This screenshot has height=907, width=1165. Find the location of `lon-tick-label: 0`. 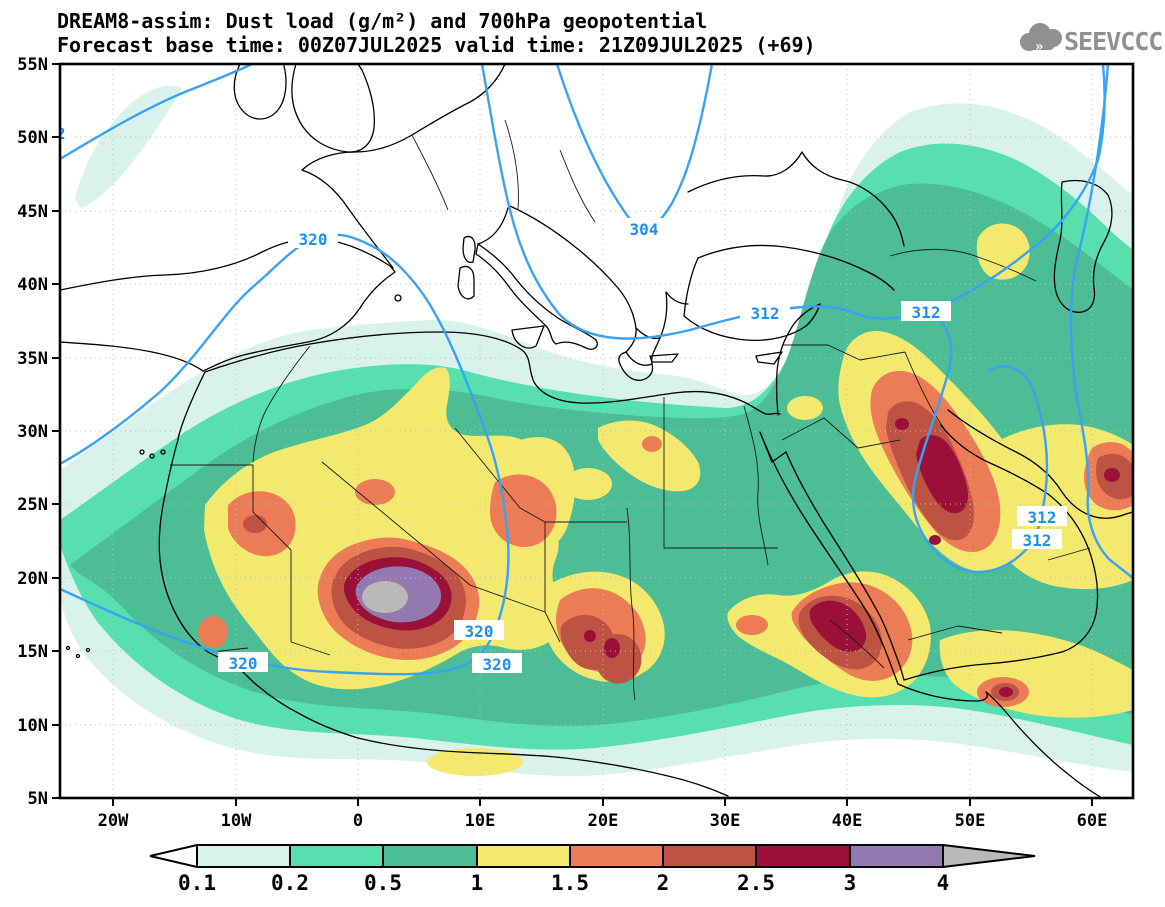

lon-tick-label: 0 is located at coordinates (358, 821).